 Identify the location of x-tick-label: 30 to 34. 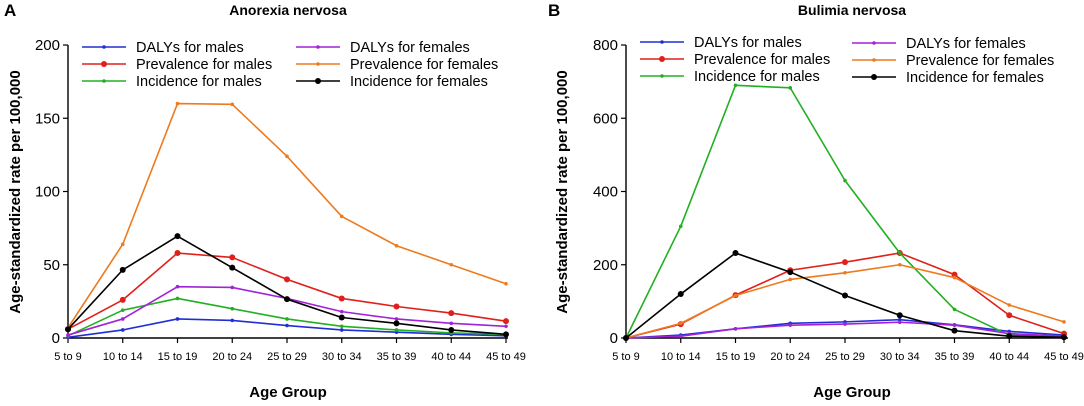
(900, 357).